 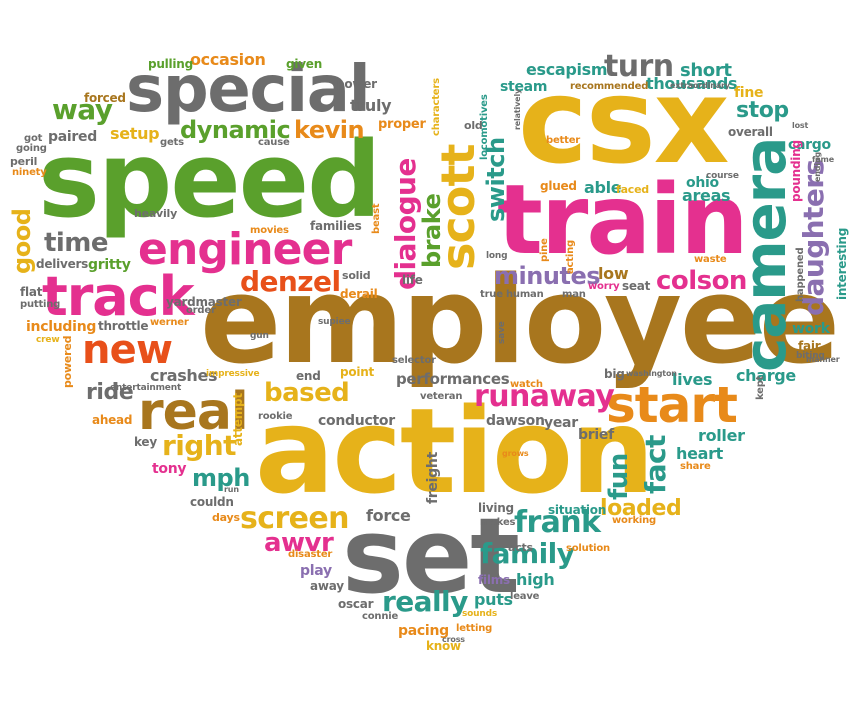 What do you see at coordinates (212, 502) in the screenshot?
I see `word: couldn` at bounding box center [212, 502].